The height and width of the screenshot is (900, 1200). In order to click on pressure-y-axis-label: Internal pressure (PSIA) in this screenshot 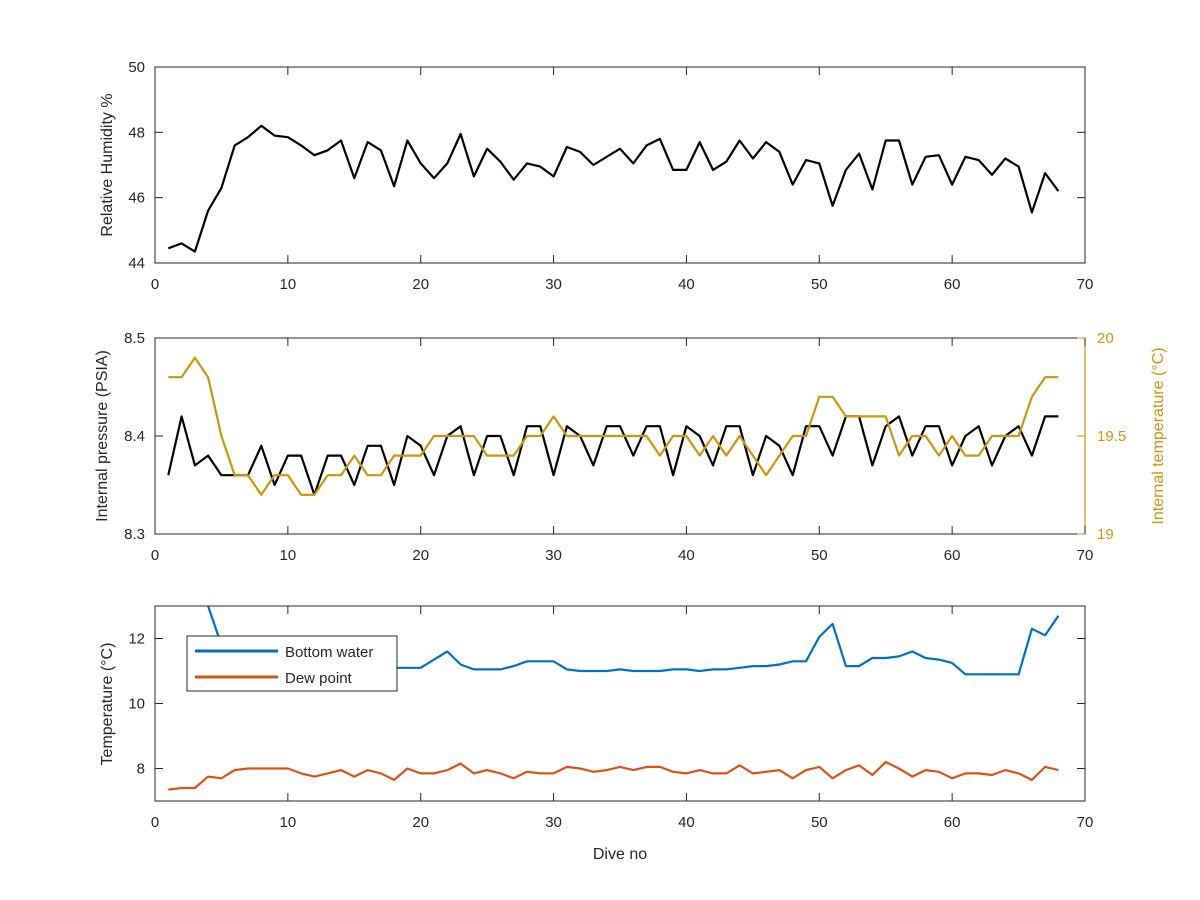, I will do `click(102, 436)`.